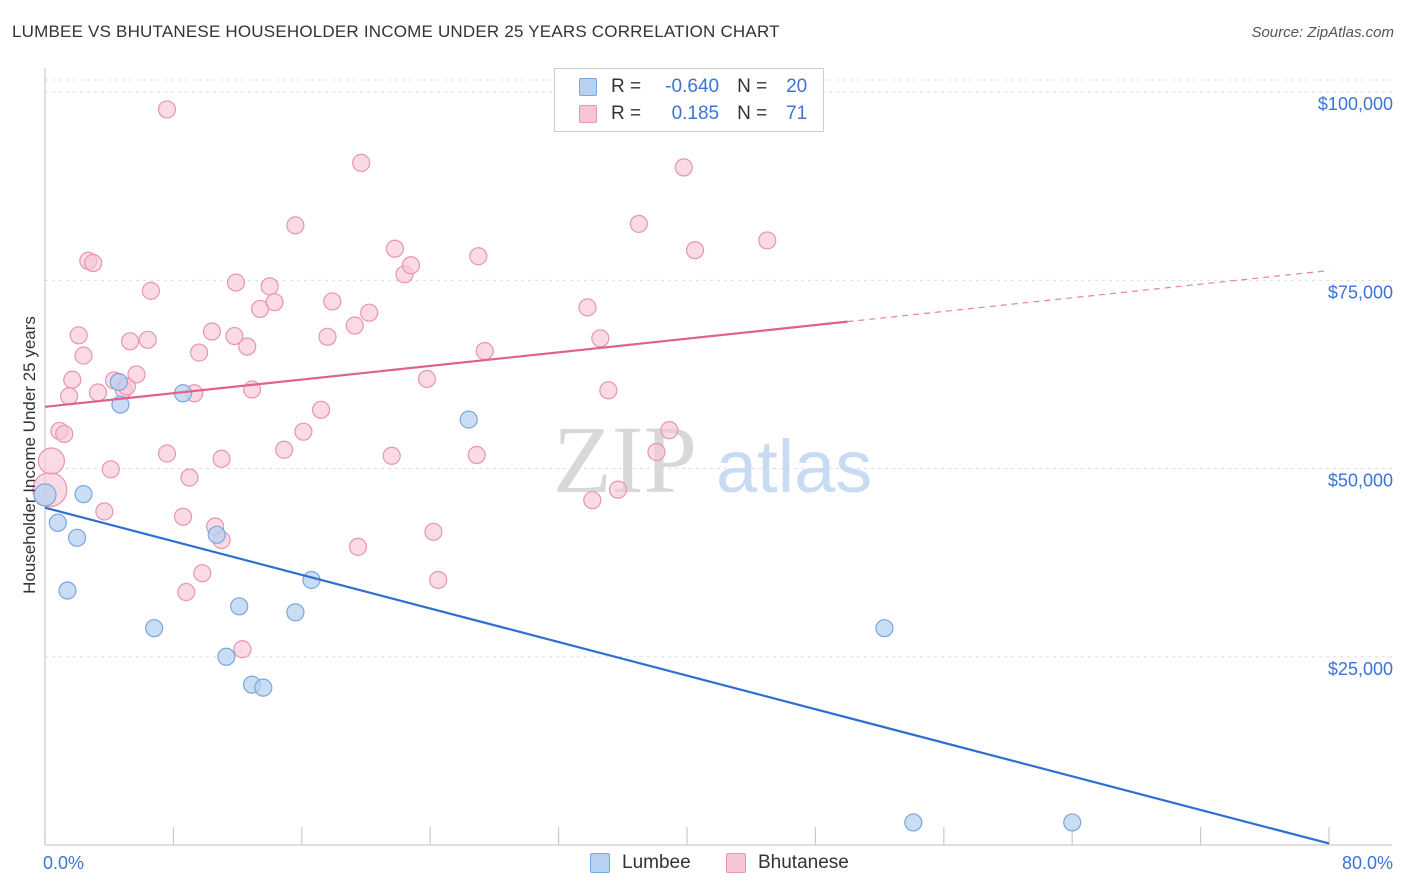  I want to click on correlation-legend: R = -0.640 N = 20 R = 0.185 N = 71, so click(689, 100).